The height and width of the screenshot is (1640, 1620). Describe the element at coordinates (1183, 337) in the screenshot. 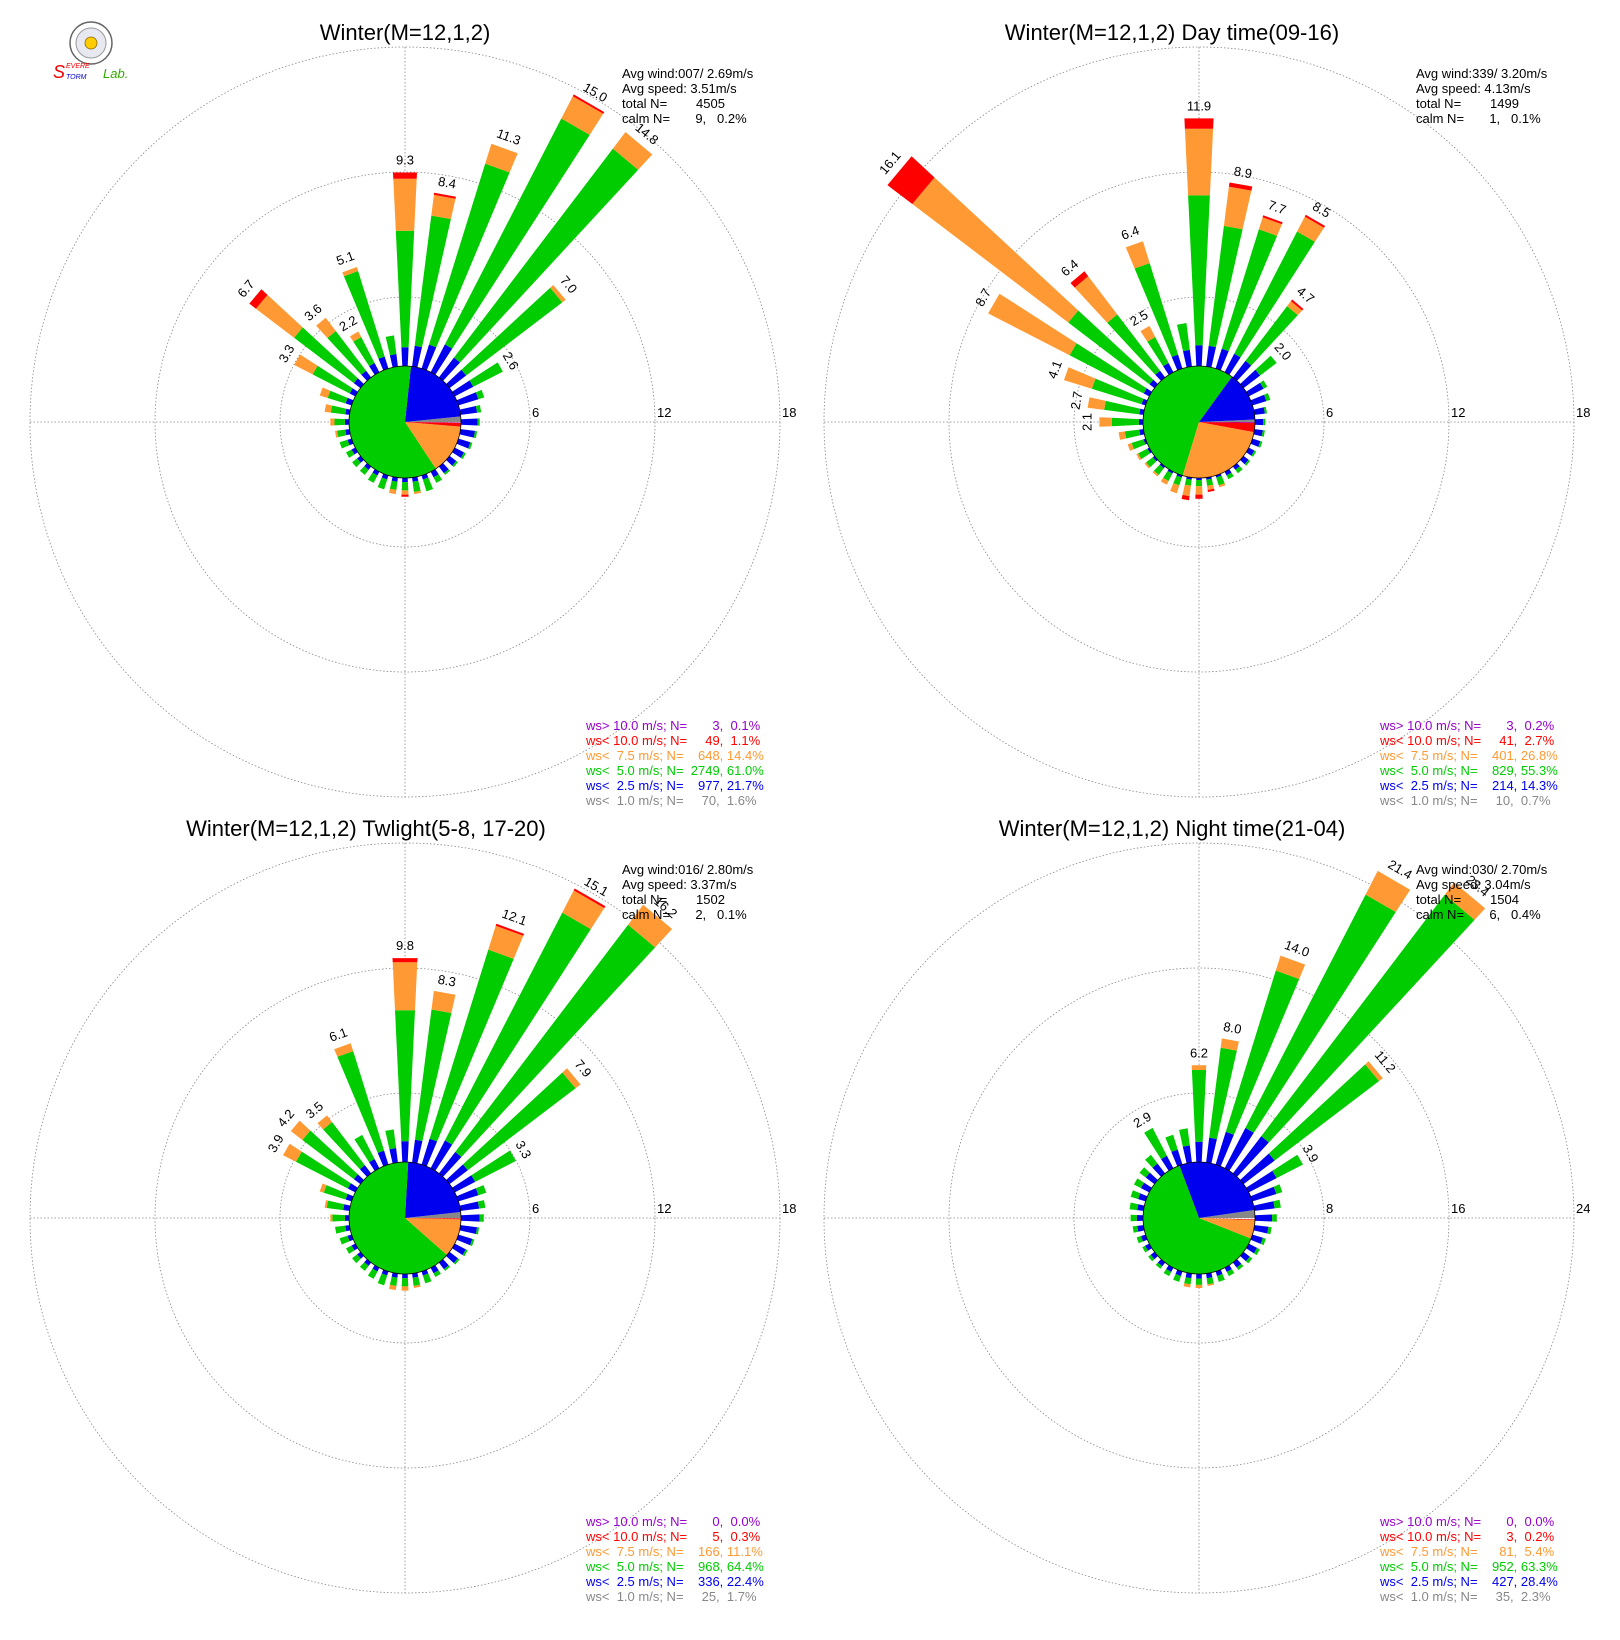

I see `spoke-350-segment-lt5` at that location.